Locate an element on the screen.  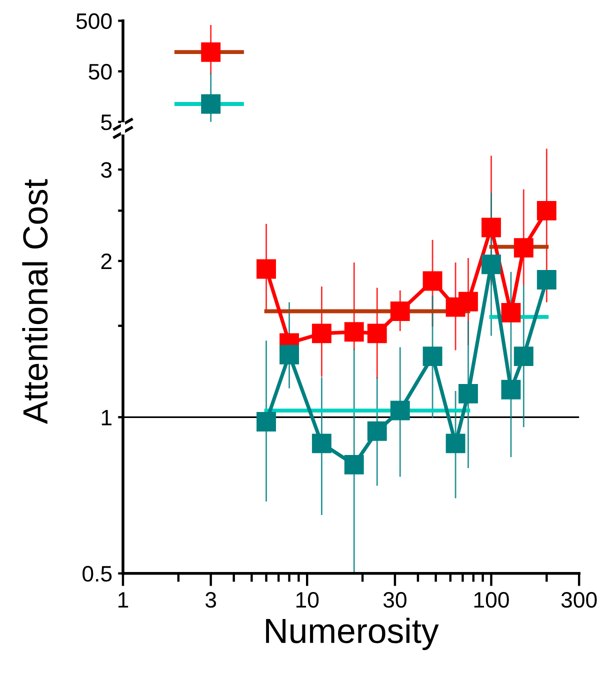
x-tick-label: 3 is located at coordinates (210, 600).